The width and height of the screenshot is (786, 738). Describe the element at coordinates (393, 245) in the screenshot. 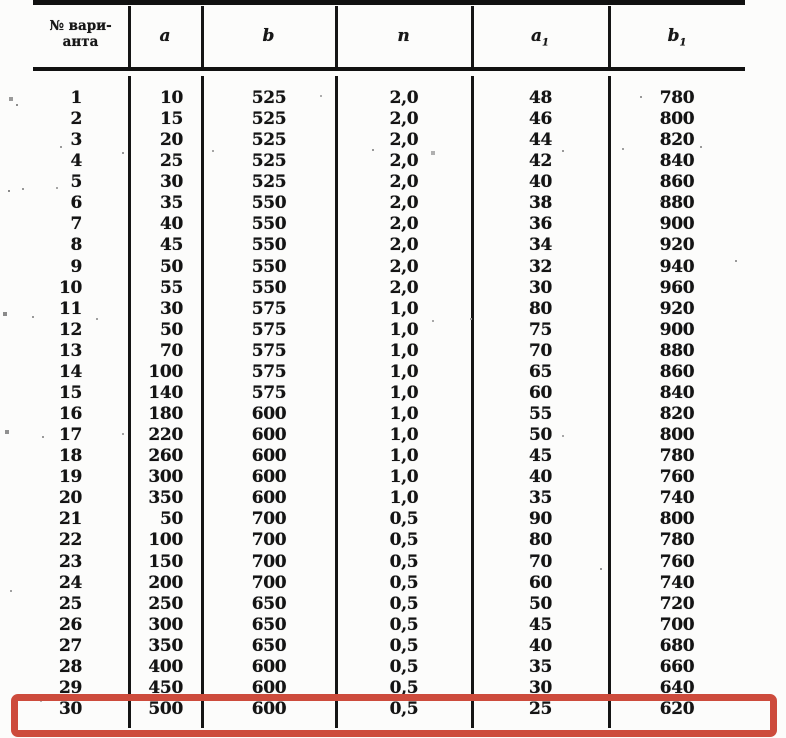

I see `table-row: 8 45 550 2,0 34 920` at that location.